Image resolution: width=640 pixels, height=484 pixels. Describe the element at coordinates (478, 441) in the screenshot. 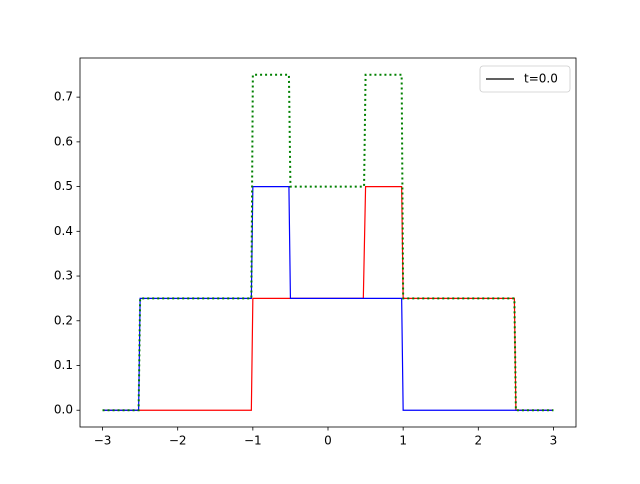

I see `x-tick-label: 2` at that location.